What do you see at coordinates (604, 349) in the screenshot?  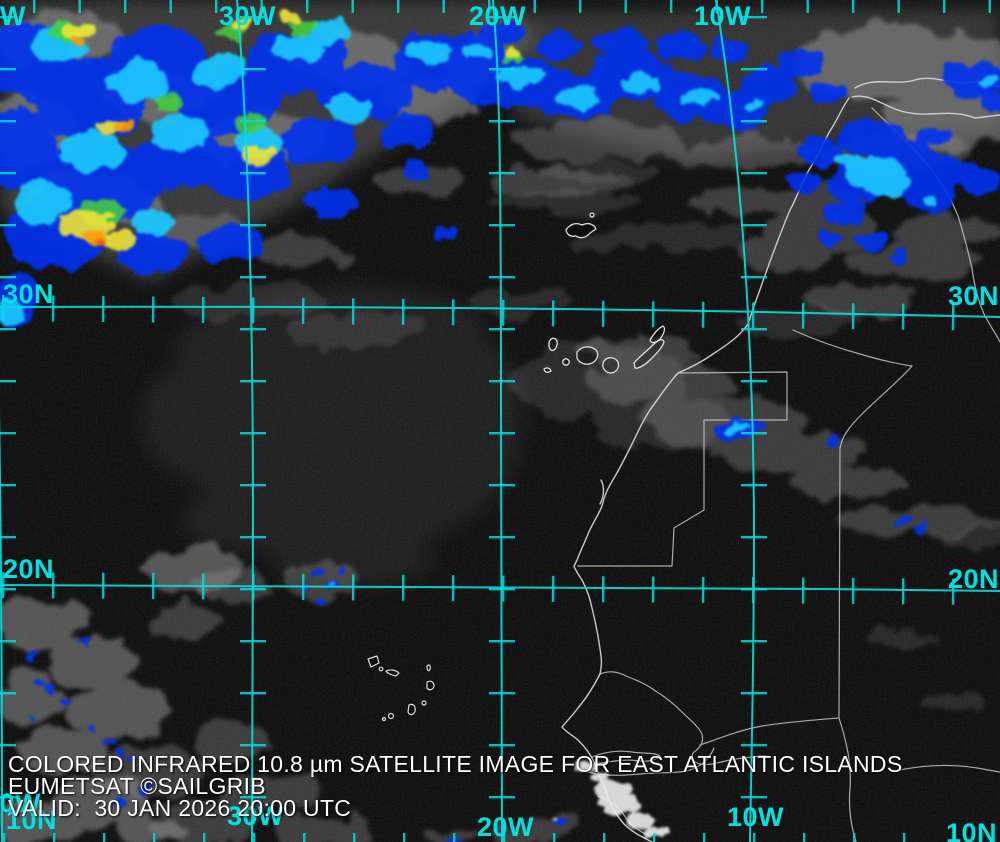 I see `canary-islands` at bounding box center [604, 349].